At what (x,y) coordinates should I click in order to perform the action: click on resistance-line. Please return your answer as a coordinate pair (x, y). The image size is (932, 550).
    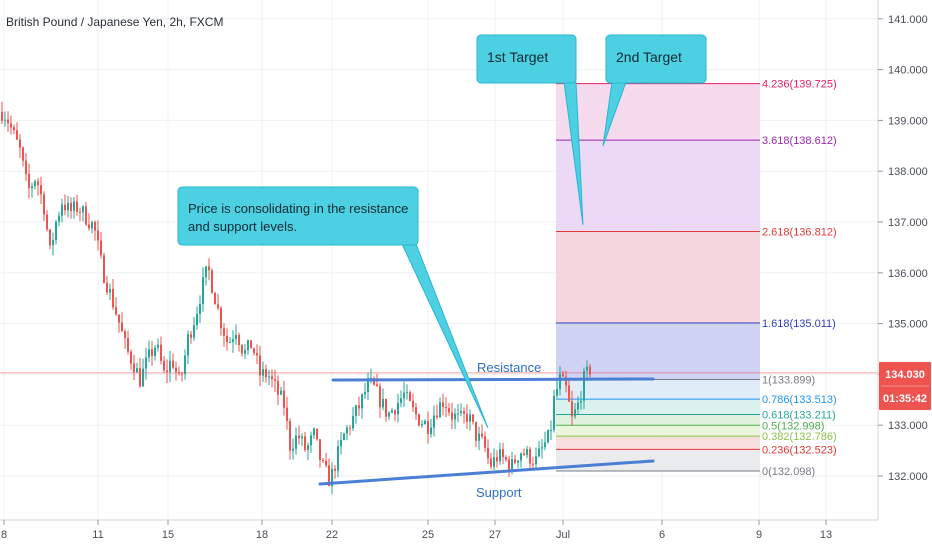
    Looking at the image, I should click on (493, 379).